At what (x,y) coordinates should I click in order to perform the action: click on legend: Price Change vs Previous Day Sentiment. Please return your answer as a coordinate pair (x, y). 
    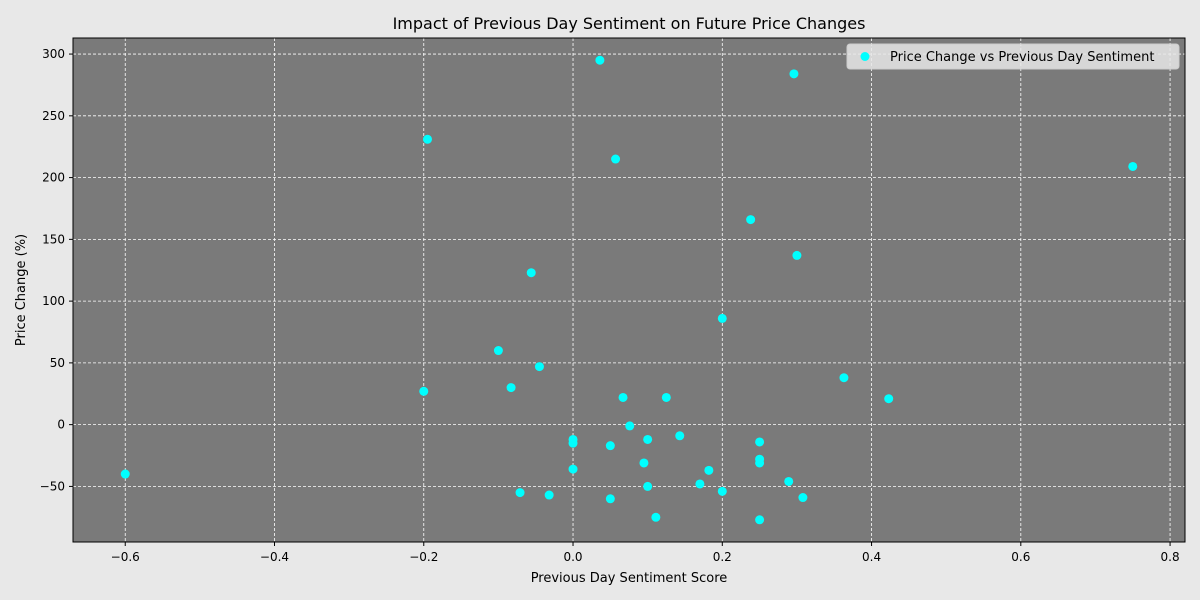
    Looking at the image, I should click on (1013, 56).